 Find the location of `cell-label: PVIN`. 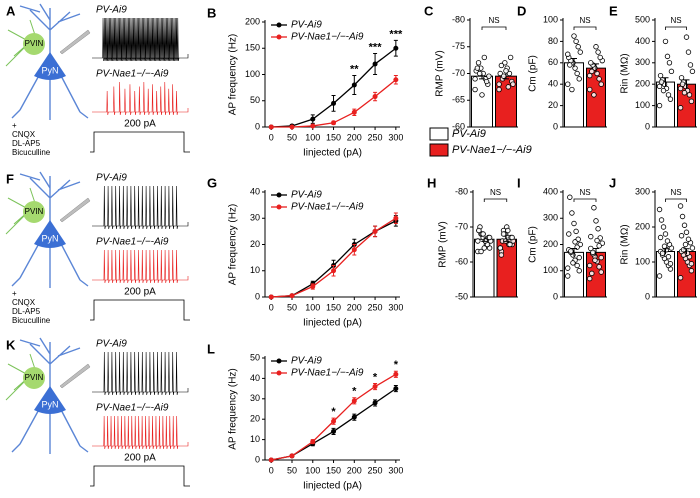

cell-label: PVIN is located at coordinates (34, 377).